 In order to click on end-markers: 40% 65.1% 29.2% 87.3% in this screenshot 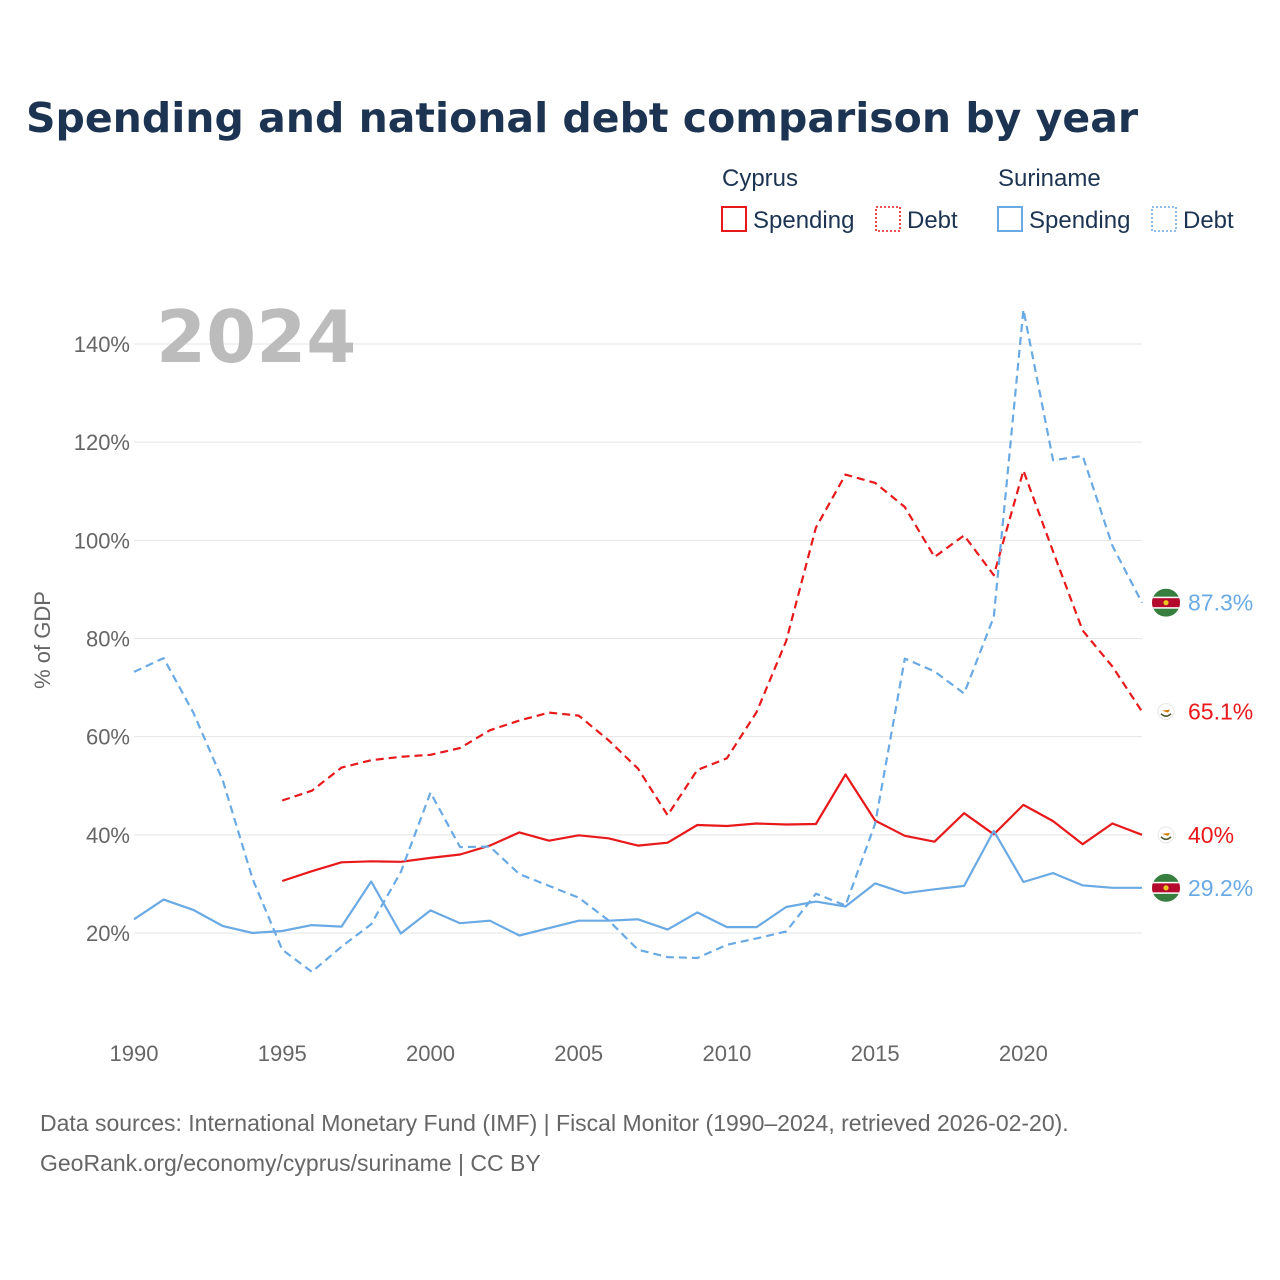, I will do `click(1202, 745)`.